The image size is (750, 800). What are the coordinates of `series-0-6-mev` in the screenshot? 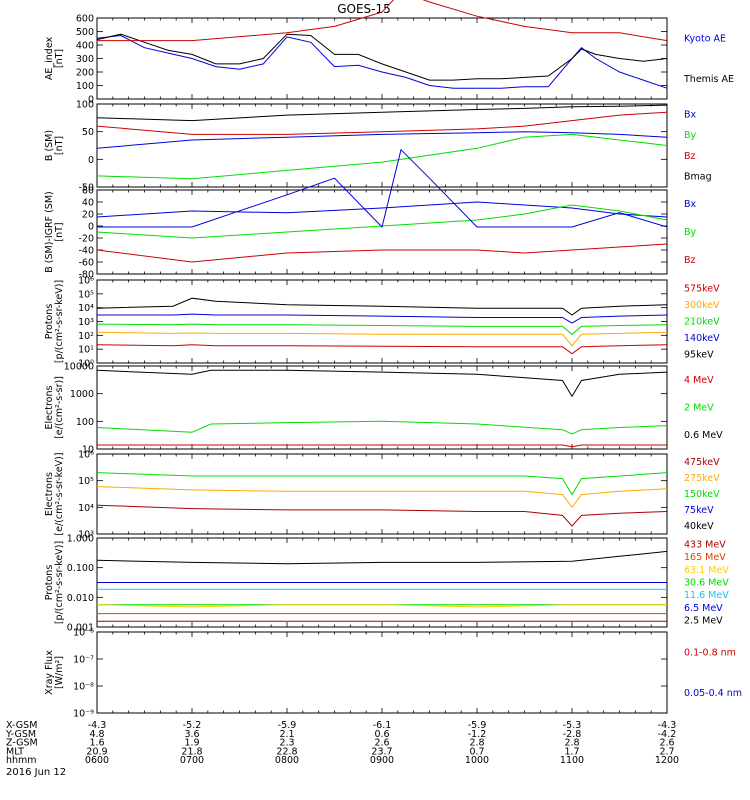 It's located at (382, 383).